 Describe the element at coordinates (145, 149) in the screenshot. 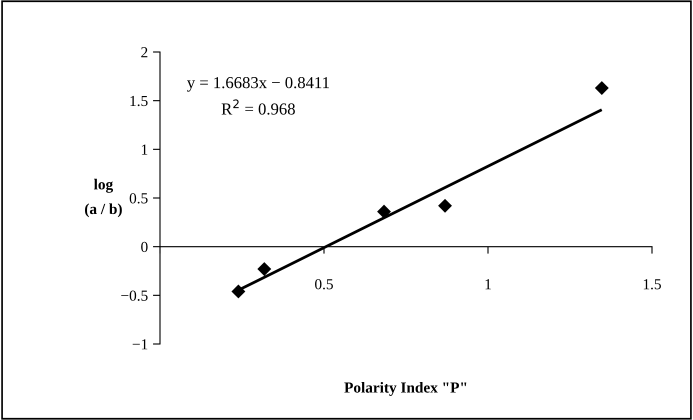

I see `y-tick-label: 1` at that location.